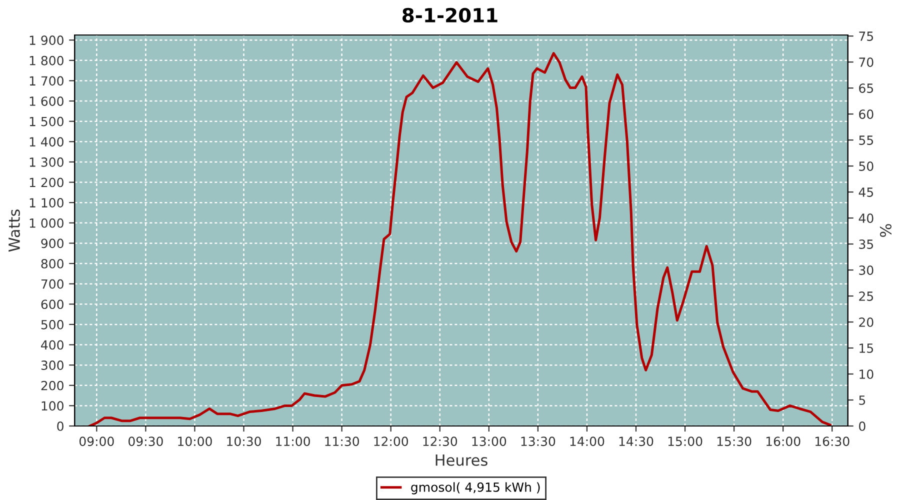 The width and height of the screenshot is (900, 500). What do you see at coordinates (52, 385) in the screenshot?
I see `y-tick-label: 200` at bounding box center [52, 385].